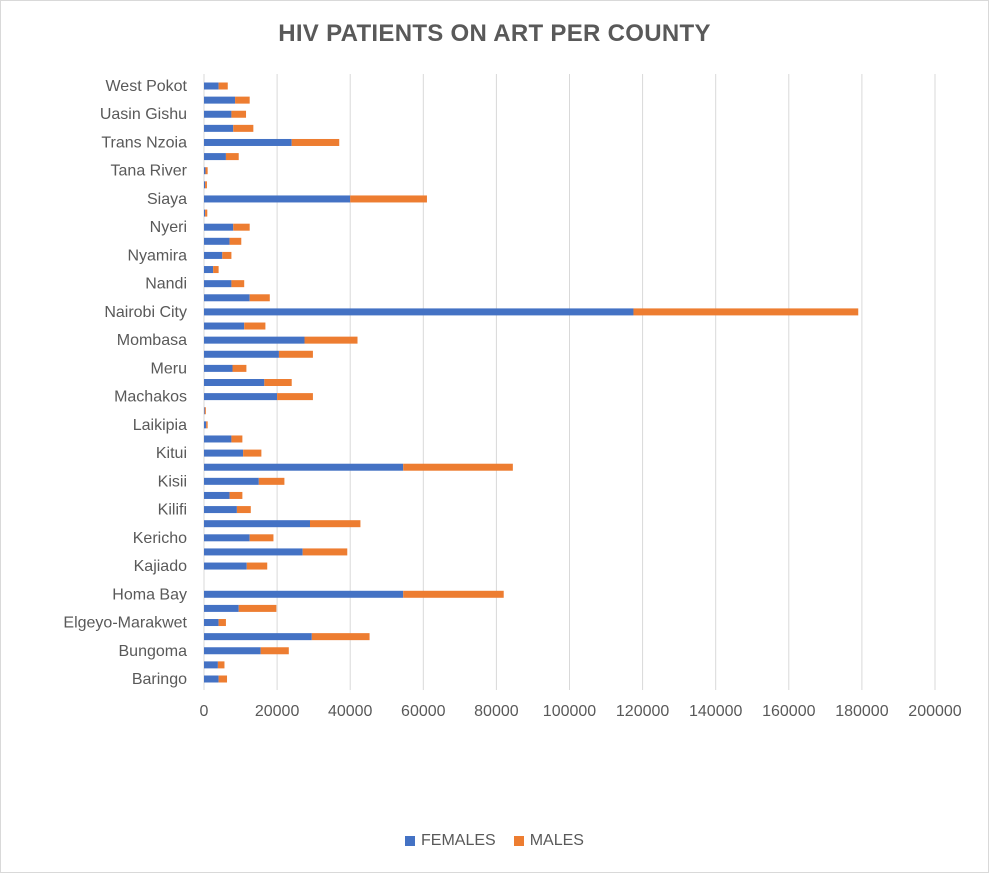  Describe the element at coordinates (171, 453) in the screenshot. I see `category-label: Kitui` at that location.